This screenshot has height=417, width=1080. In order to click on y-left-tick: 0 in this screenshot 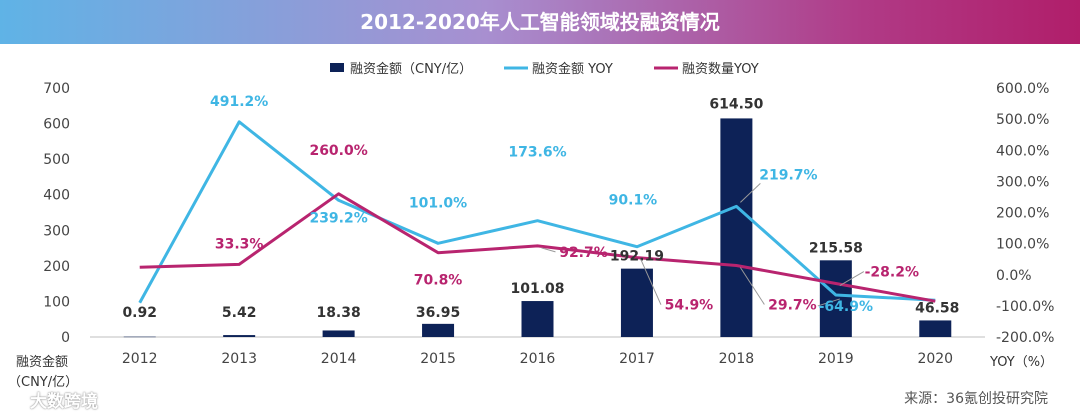, I will do `click(65, 338)`.